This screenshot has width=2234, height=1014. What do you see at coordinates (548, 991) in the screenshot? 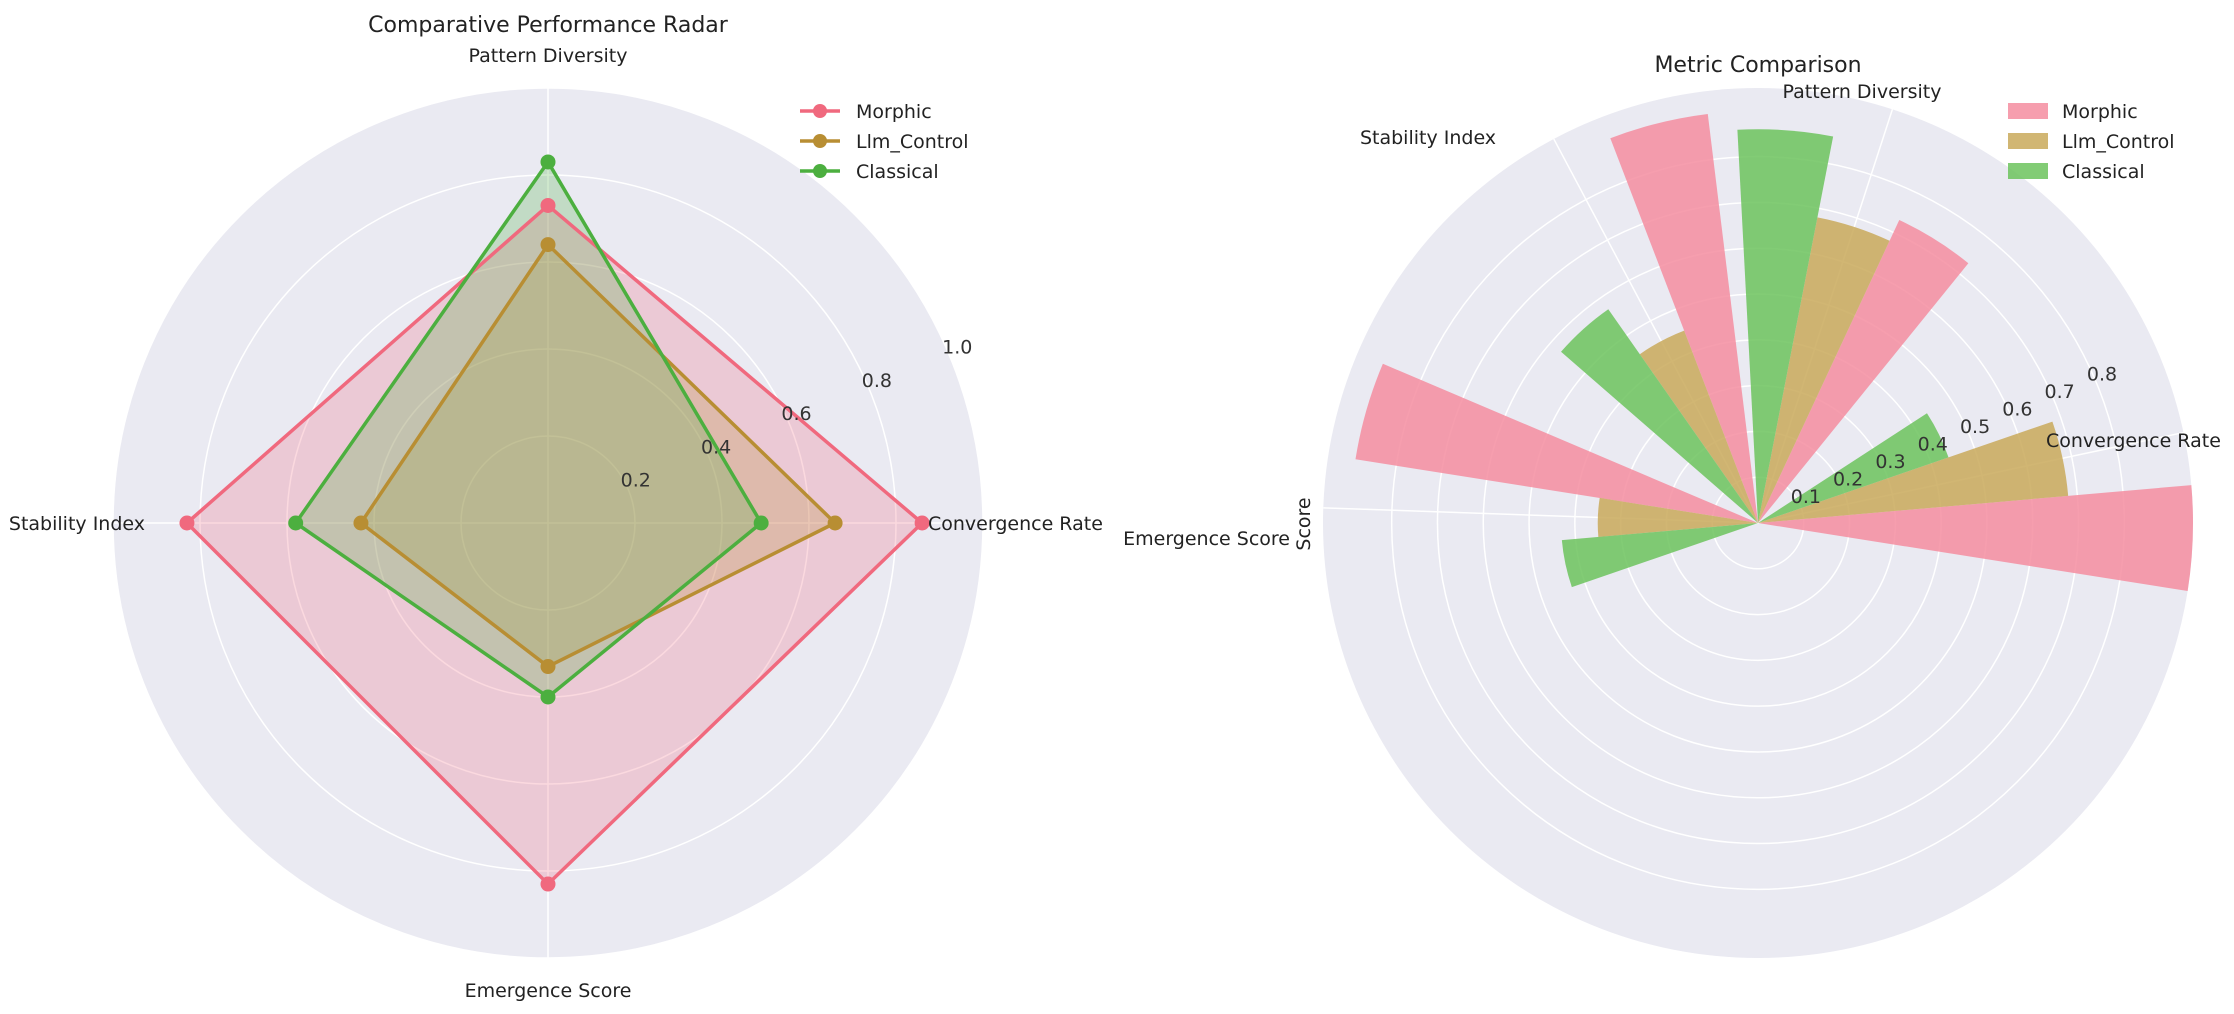
I see `radar-category-label: Emergence Score` at bounding box center [548, 991].